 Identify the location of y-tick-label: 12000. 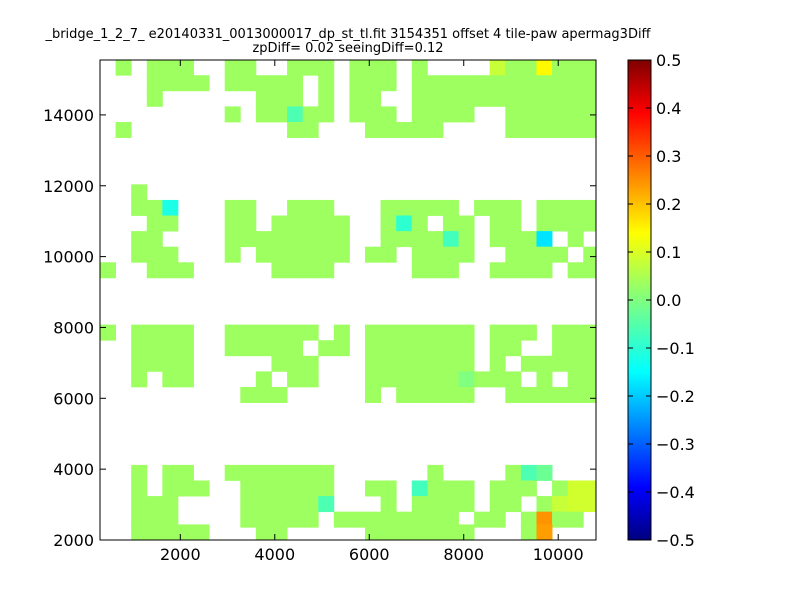
(68, 186).